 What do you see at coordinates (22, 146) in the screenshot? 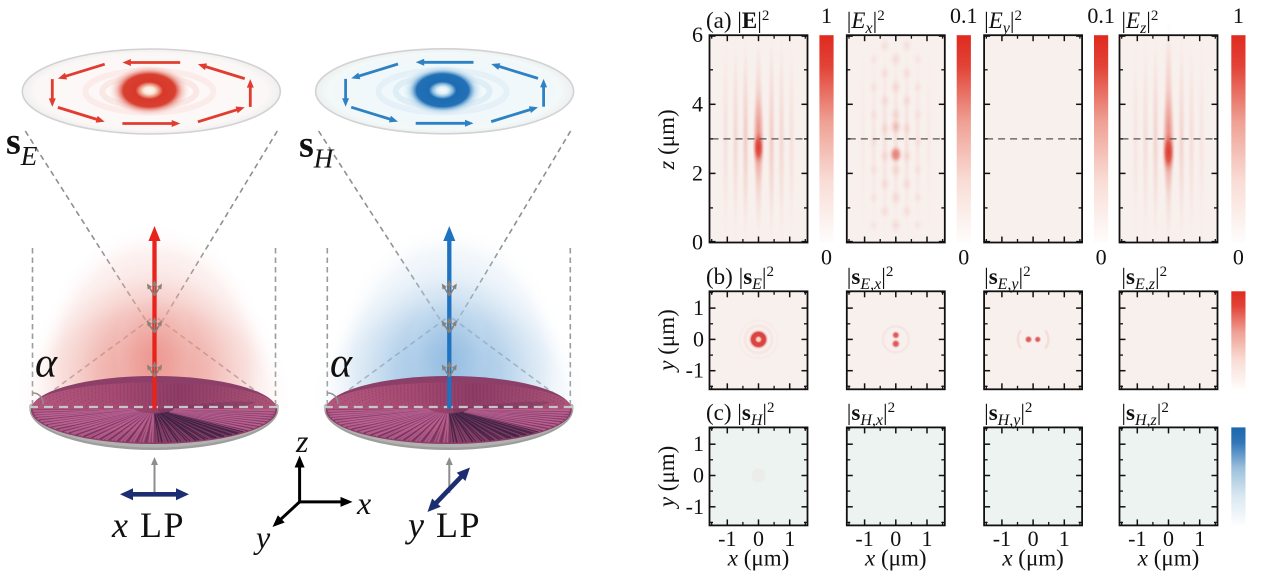
I see `svg-text: sE` at bounding box center [22, 146].